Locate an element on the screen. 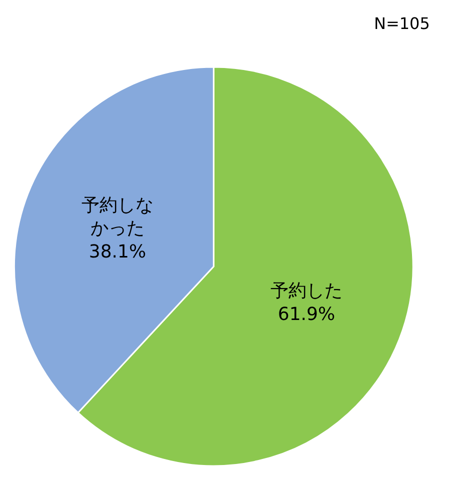  slice-label: 予約しなかった is located at coordinates (117, 217).